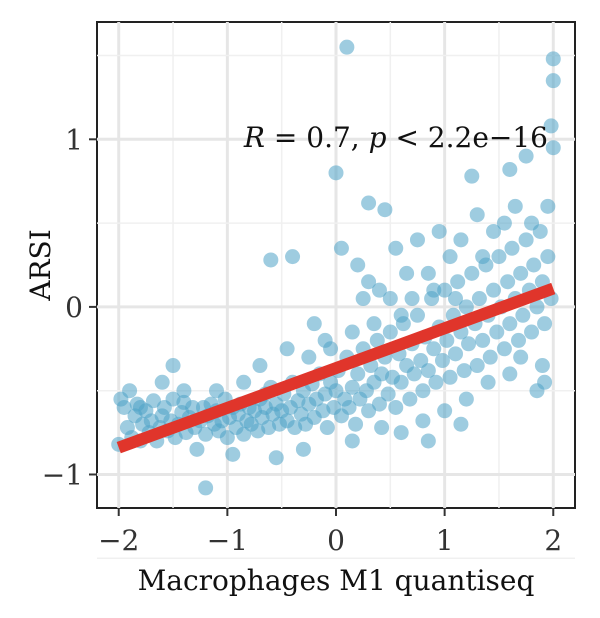 This screenshot has height=618, width=600. Describe the element at coordinates (118, 540) in the screenshot. I see `x-tick-label: −2` at that location.